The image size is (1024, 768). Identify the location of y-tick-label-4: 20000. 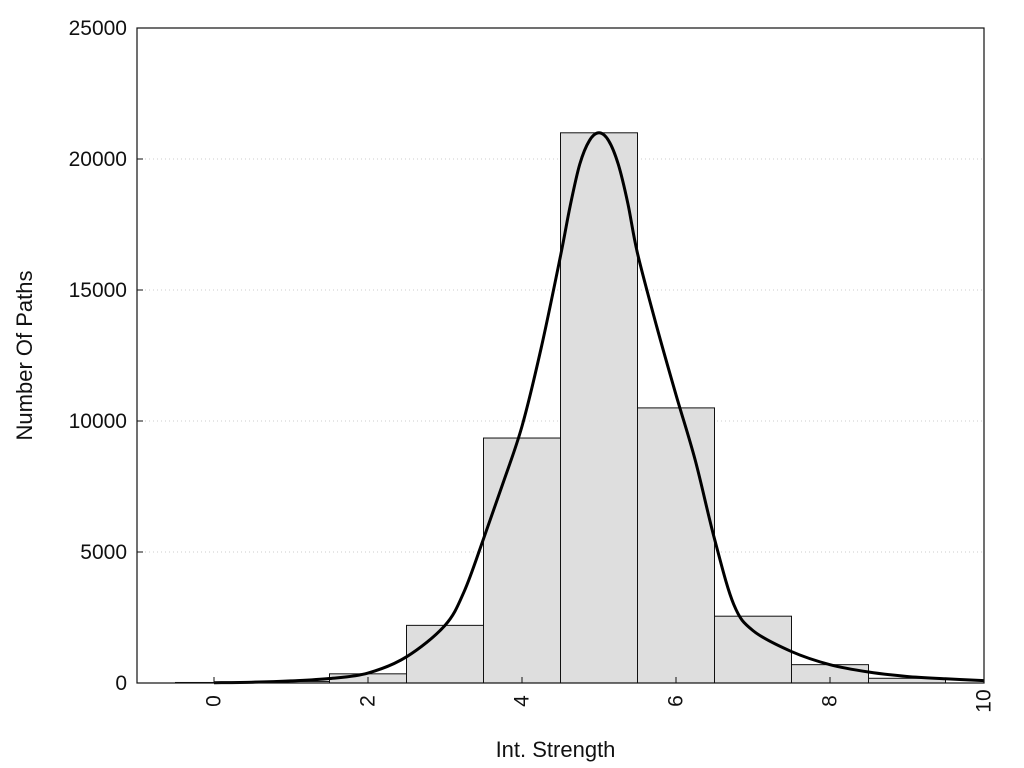
(98, 159).